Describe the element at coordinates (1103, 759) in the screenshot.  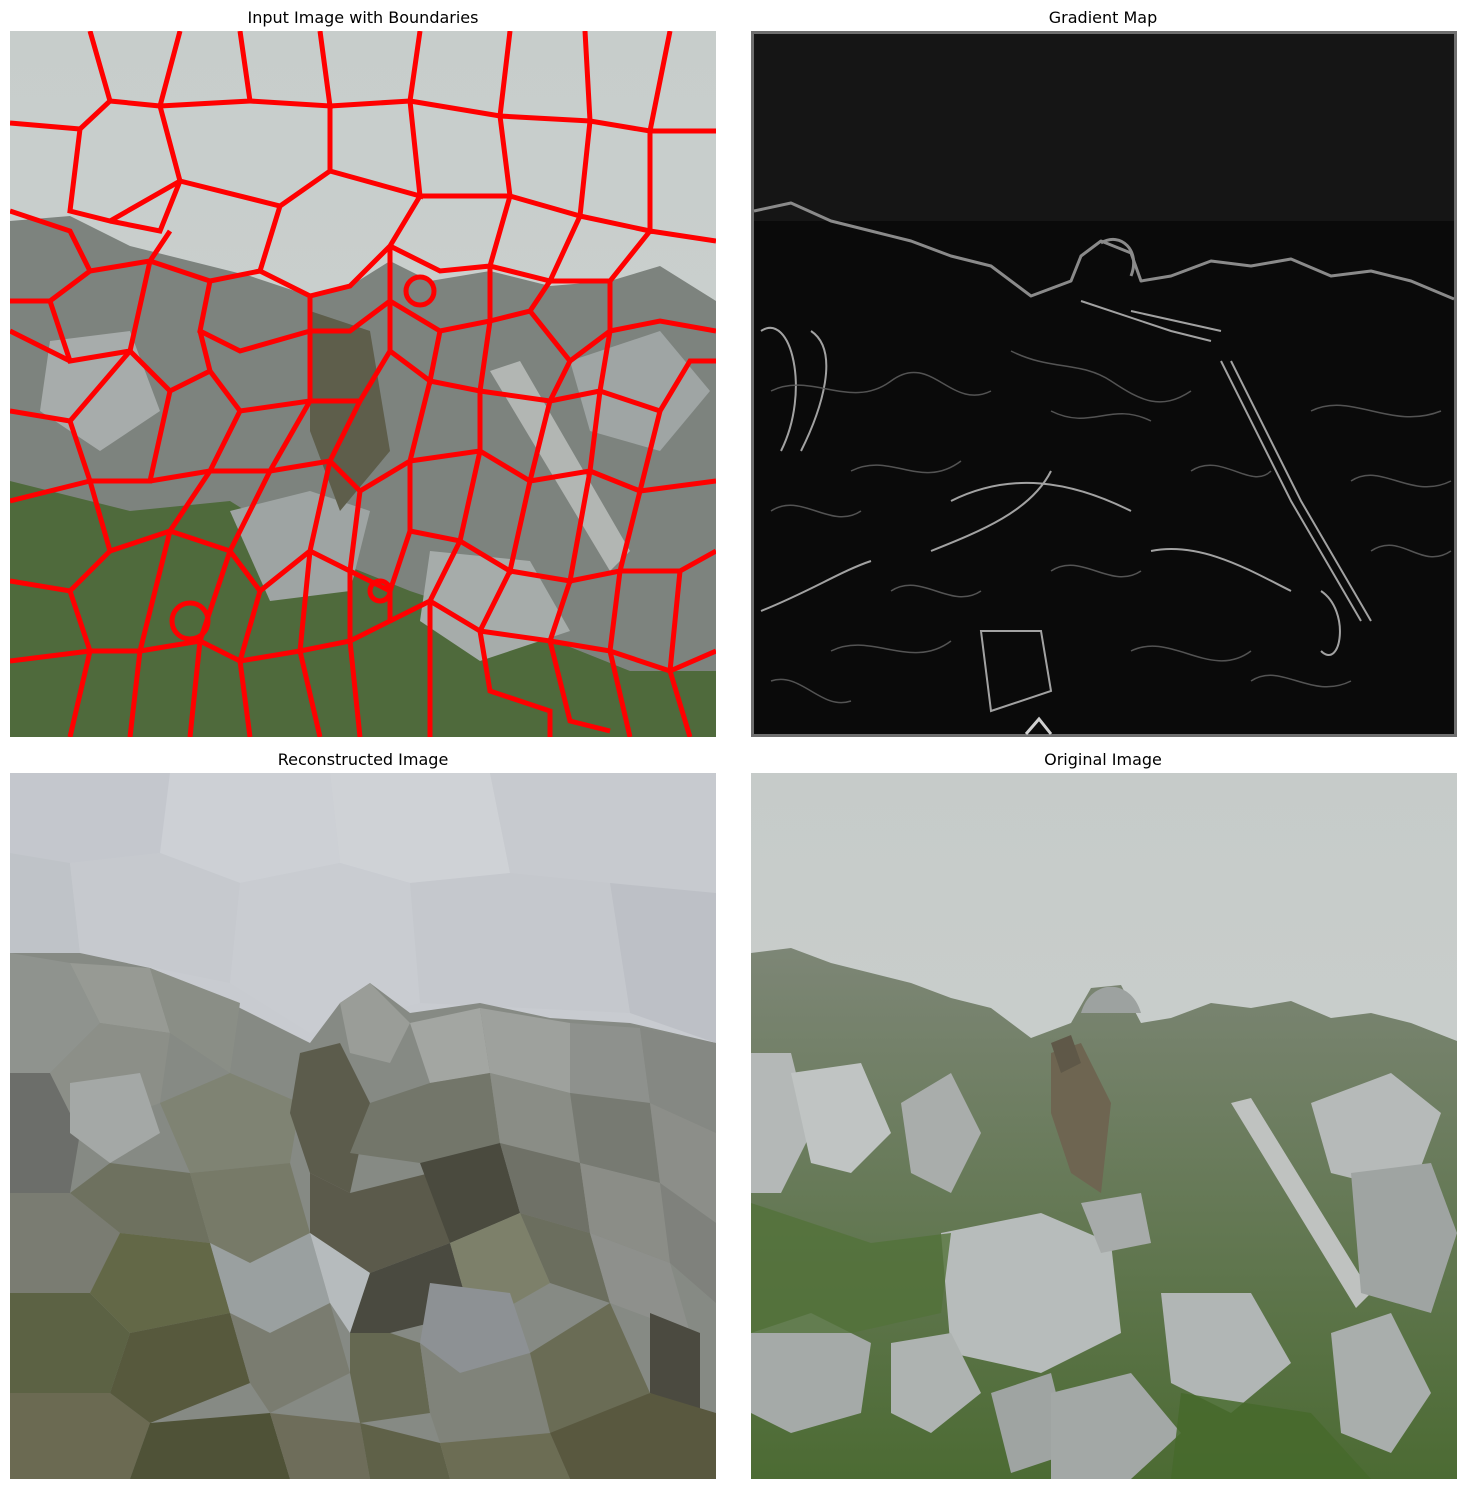
I see `panel-title-original: Original Image` at that location.